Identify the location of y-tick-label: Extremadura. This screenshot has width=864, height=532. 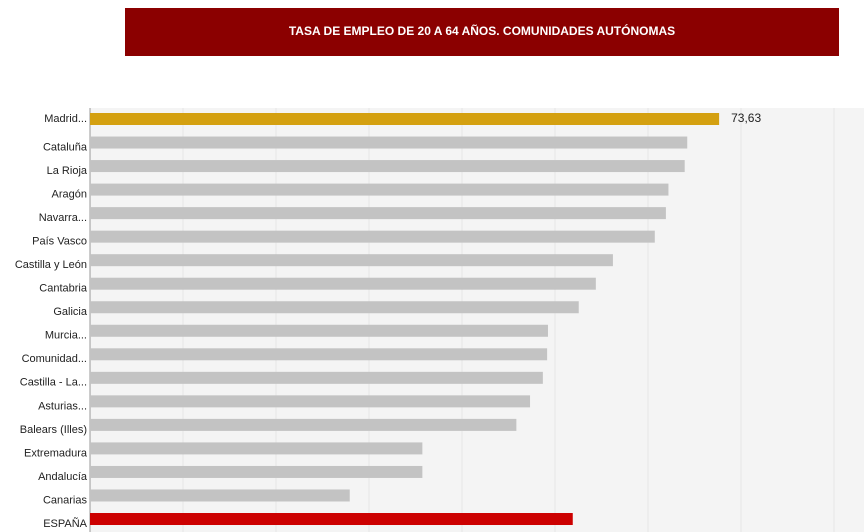
(56, 453).